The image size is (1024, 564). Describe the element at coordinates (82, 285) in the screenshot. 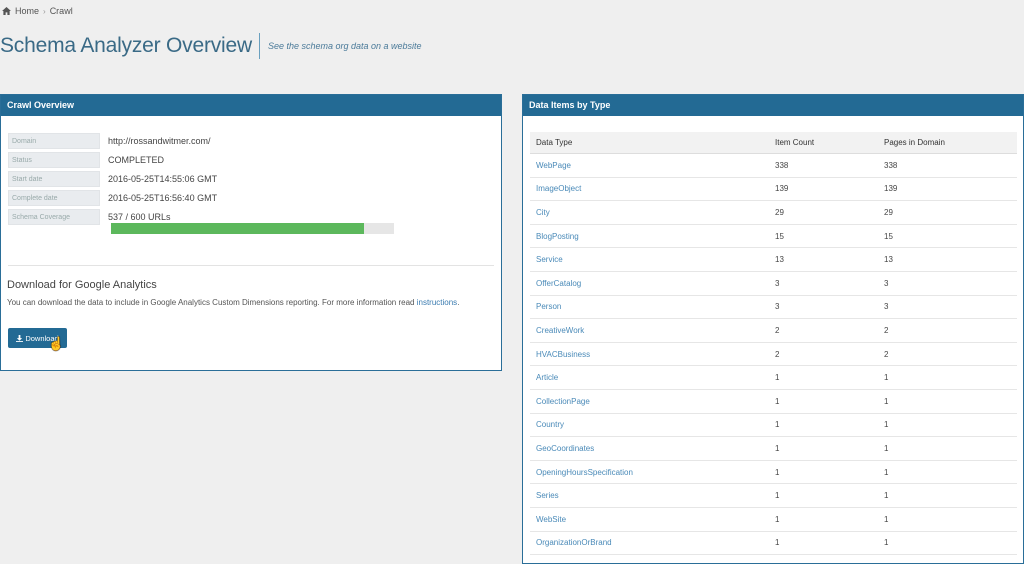

I see `download-section-title: Download for Google Analytics` at that location.